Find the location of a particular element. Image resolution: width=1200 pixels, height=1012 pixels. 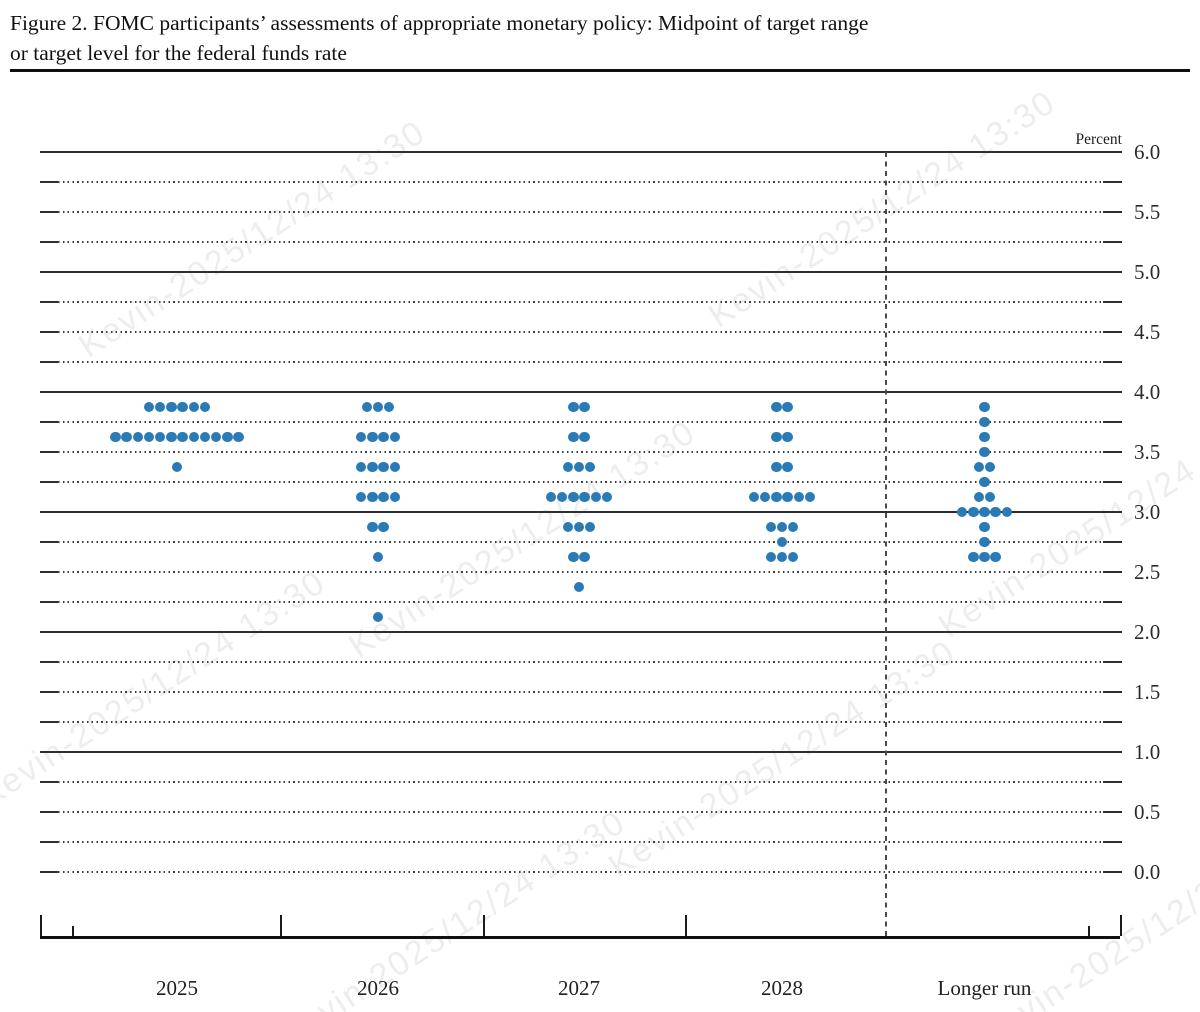

y-tick-label: 6.0 is located at coordinates (1147, 152).